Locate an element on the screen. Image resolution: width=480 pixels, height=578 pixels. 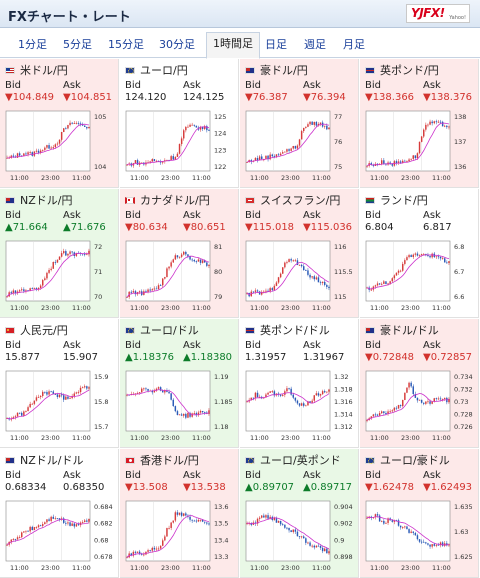
mini-chart: 105 104 11:00 23:00 11:00 is located at coordinates (59, 146).